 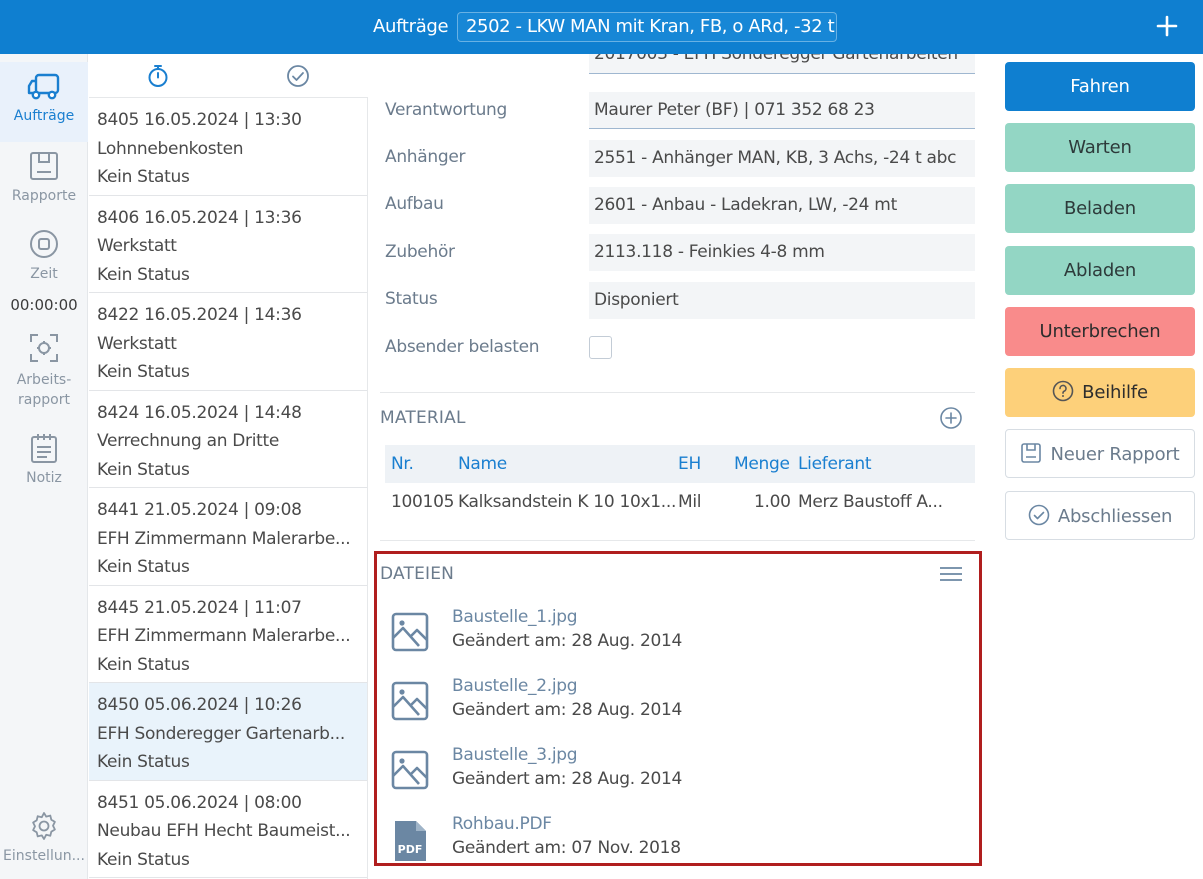 I want to click on add-material-icon, so click(x=951, y=418).